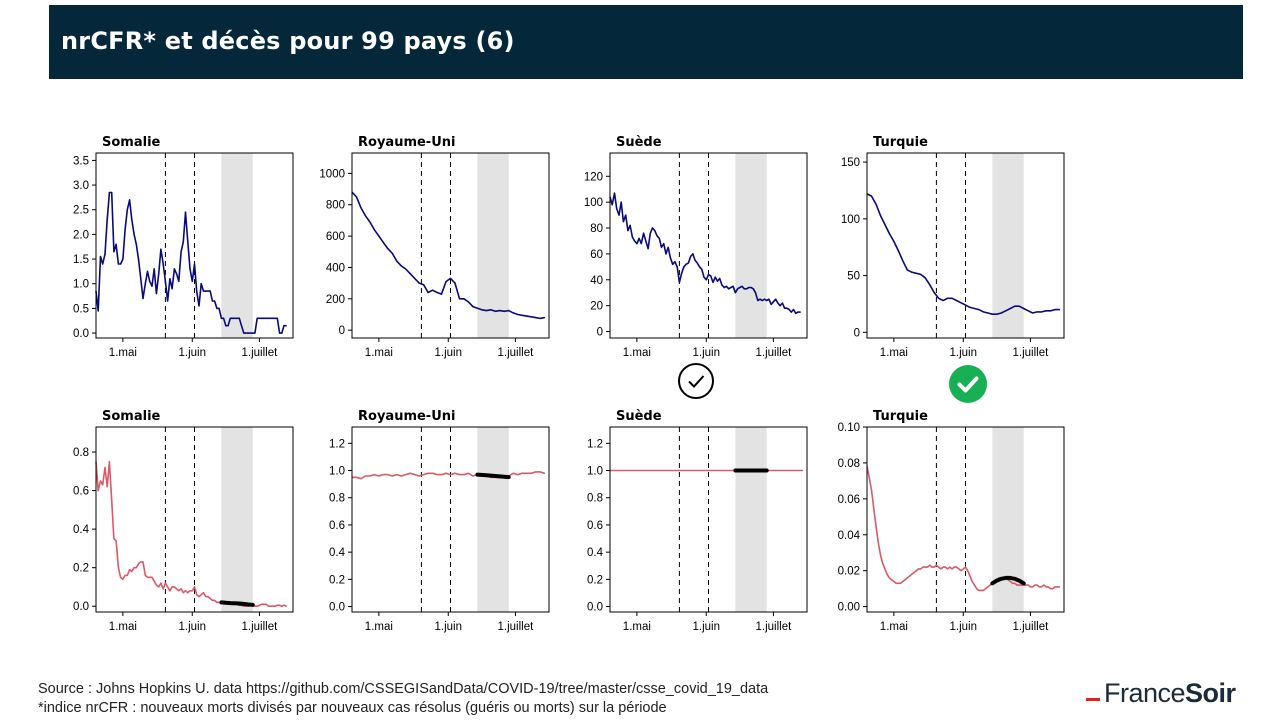 This screenshot has height=720, width=1280. What do you see at coordinates (406, 142) in the screenshot?
I see `chart-title: Royaume-Uni` at bounding box center [406, 142].